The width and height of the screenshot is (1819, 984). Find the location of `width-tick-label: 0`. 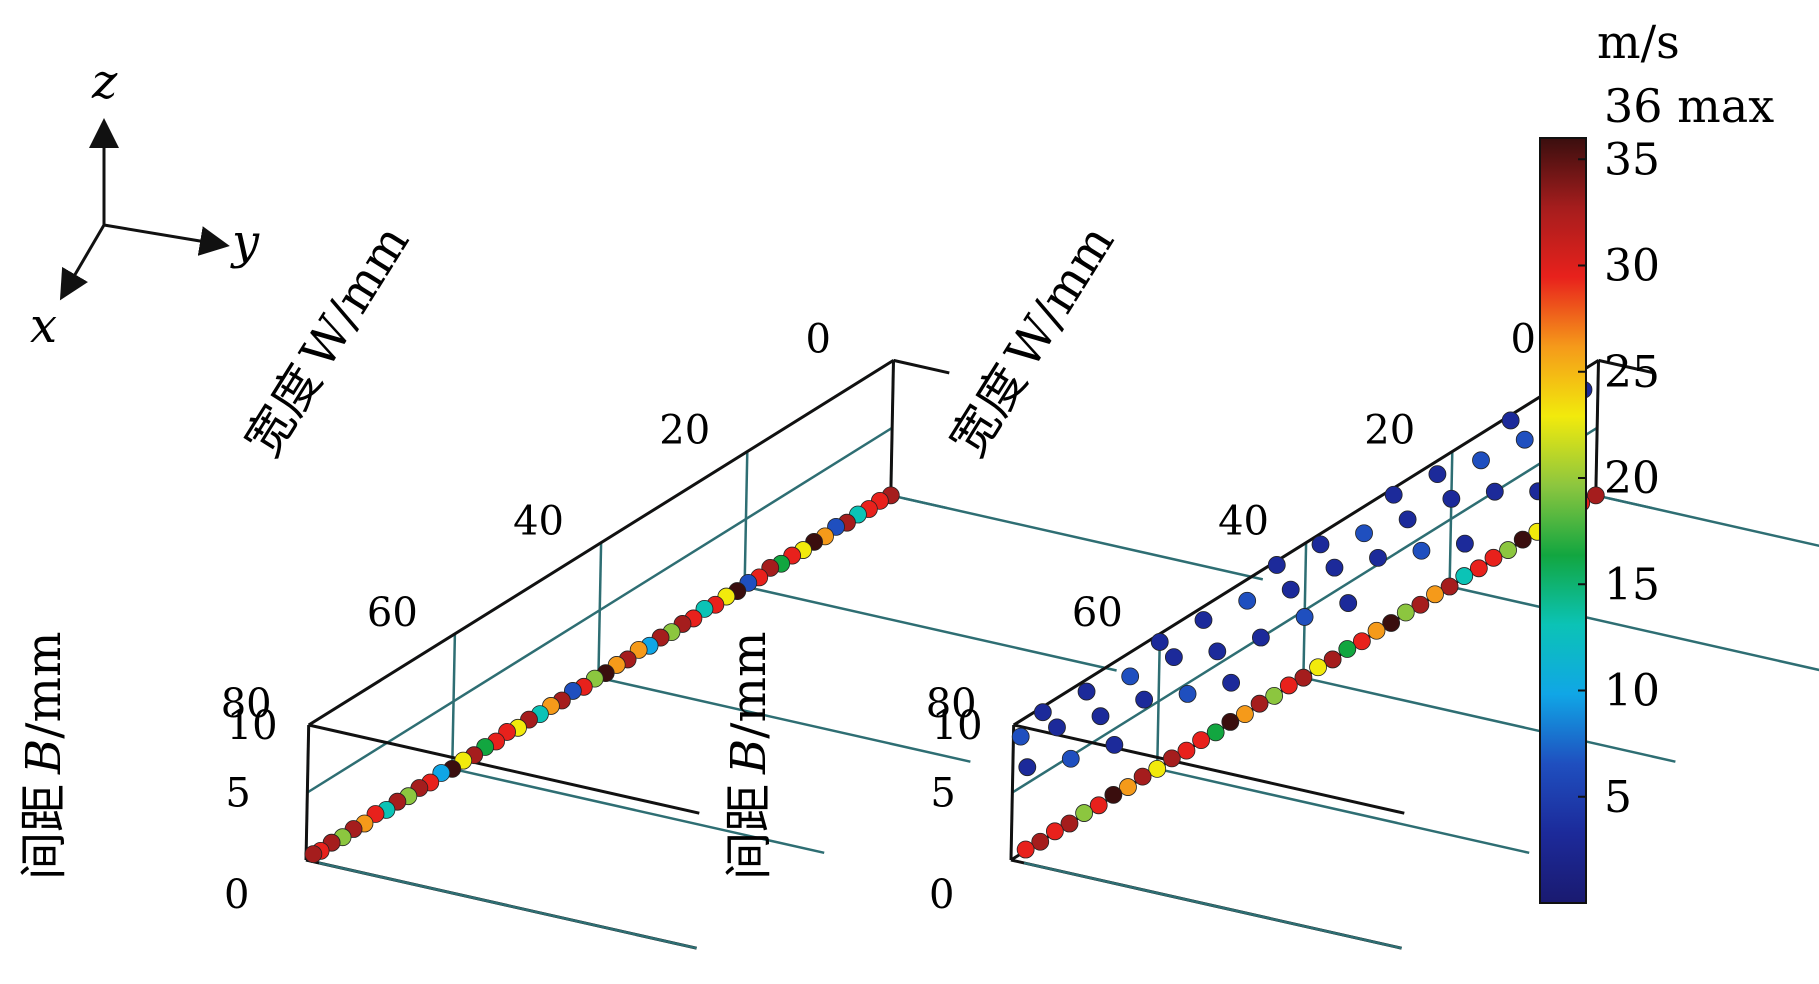

width-tick-label: 0 is located at coordinates (818, 339).